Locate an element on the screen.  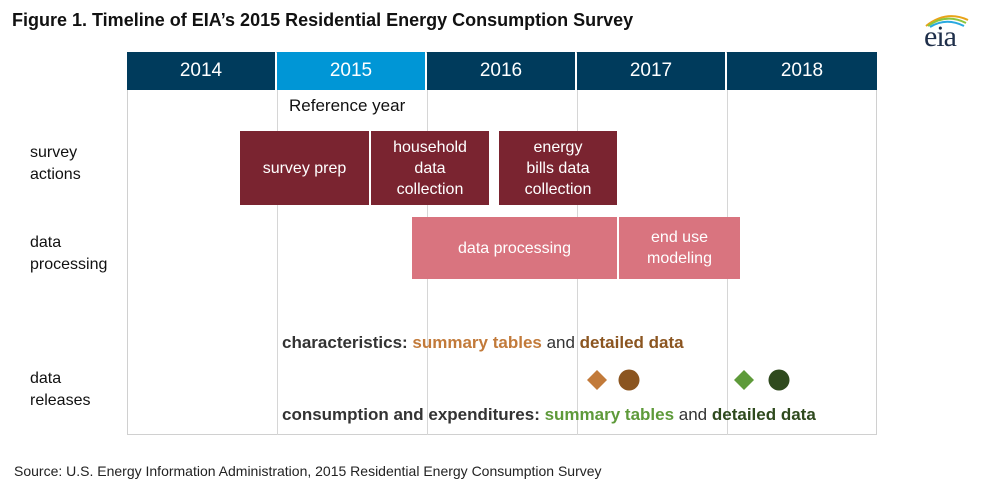
release-prefix: consumption and expenditures: is located at coordinates (413, 414).